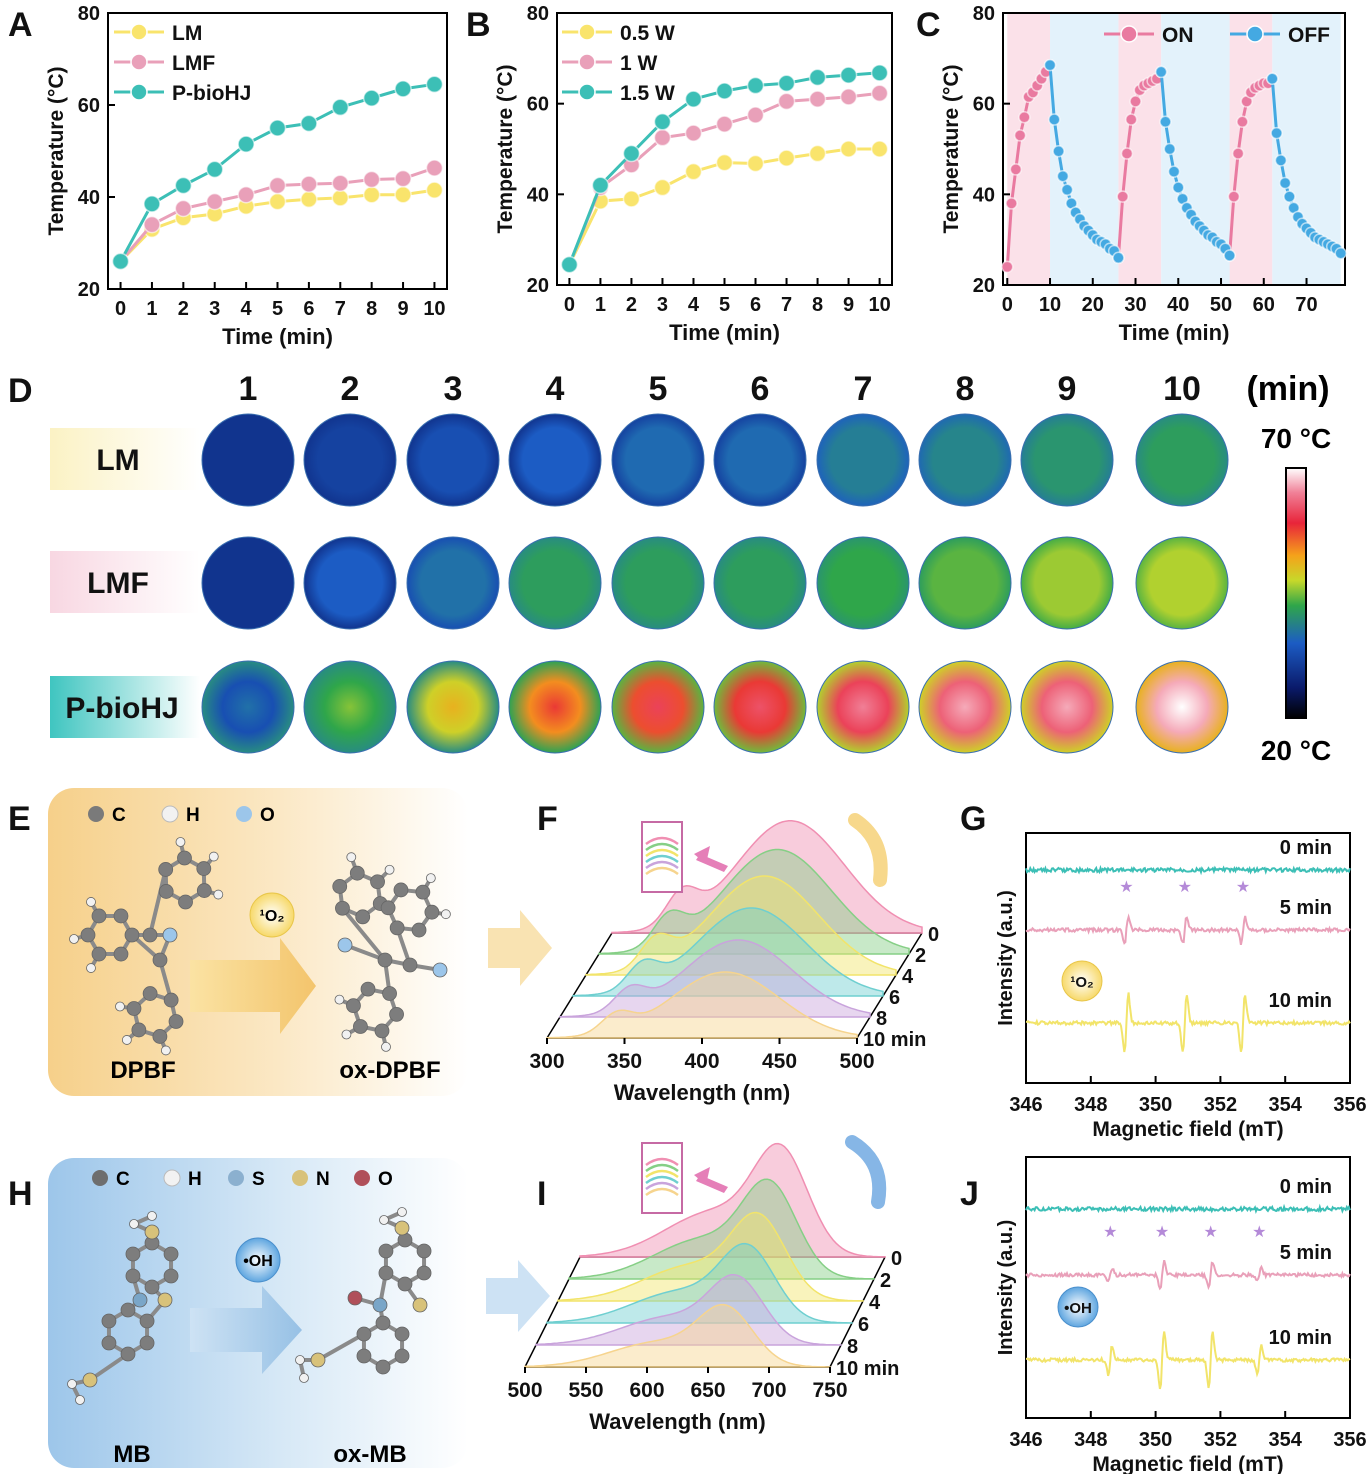 The image size is (1367, 1474). Describe the element at coordinates (658, 389) in the screenshot. I see `time-label: 5` at that location.